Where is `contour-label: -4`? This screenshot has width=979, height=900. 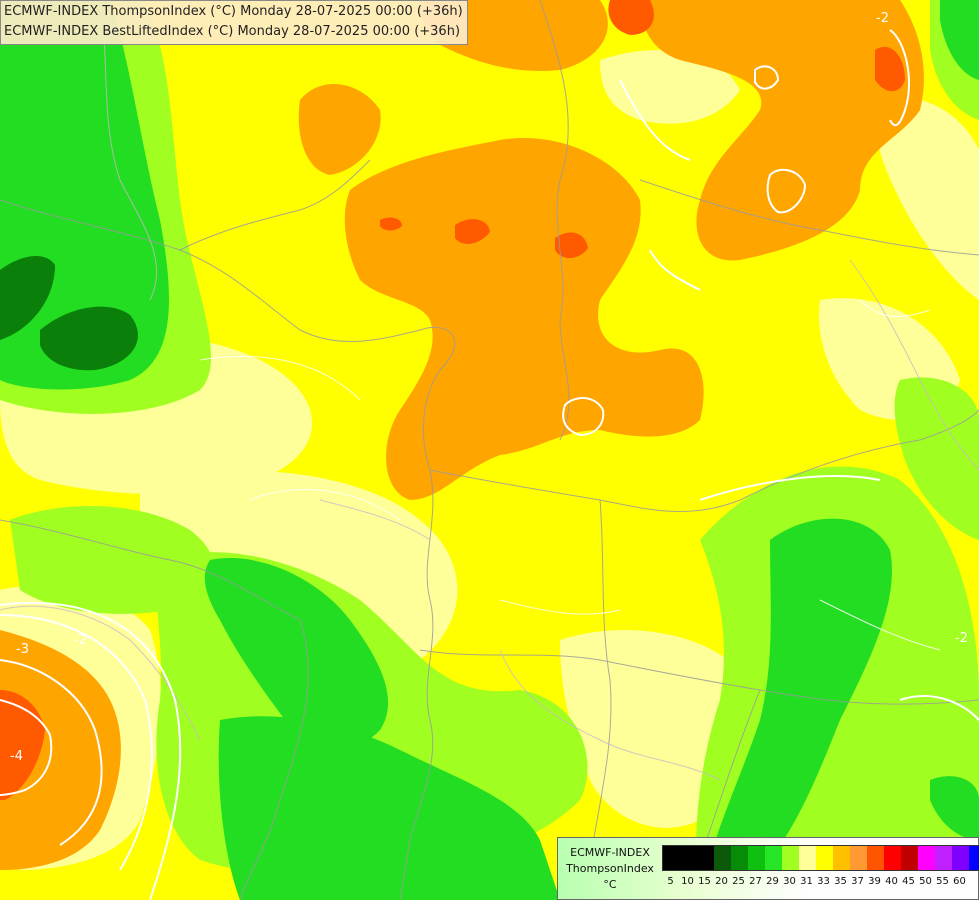 contour-label: -4 is located at coordinates (16, 756).